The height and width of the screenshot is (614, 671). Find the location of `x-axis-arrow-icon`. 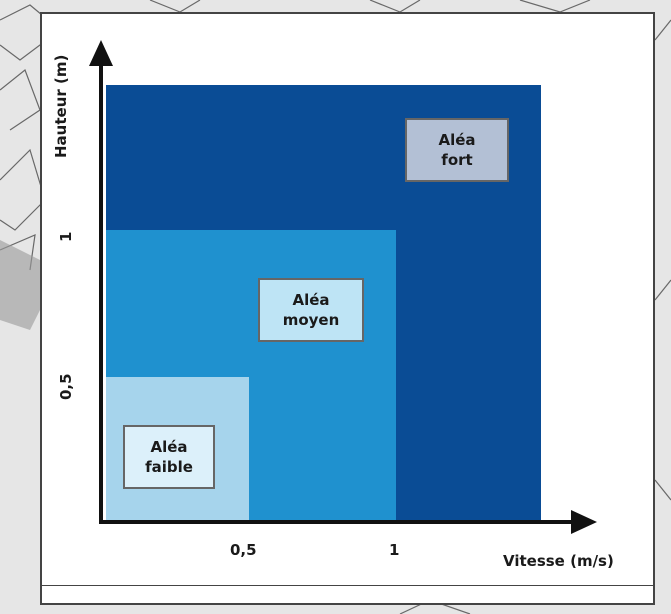

x-axis-arrow-icon is located at coordinates (584, 522).